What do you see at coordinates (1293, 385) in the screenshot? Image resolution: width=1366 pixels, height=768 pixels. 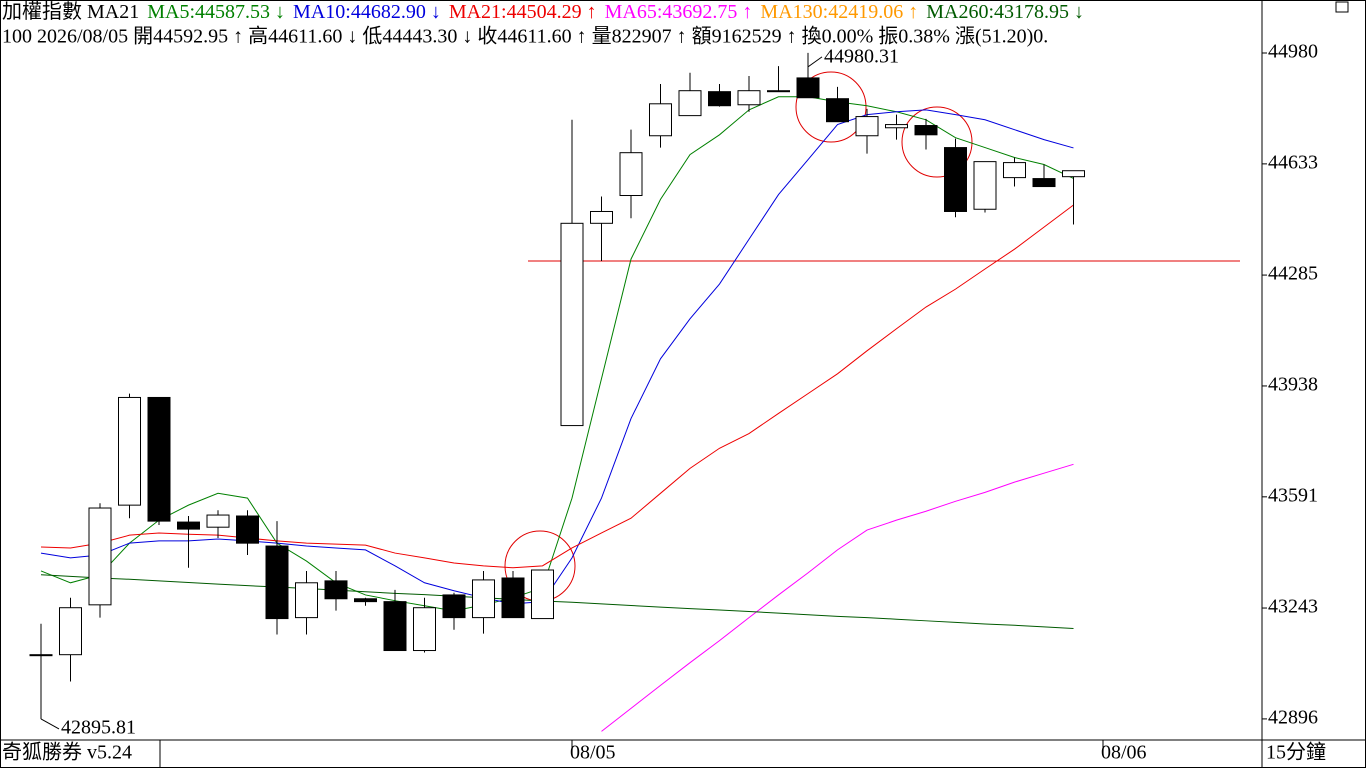 I see `y-tick-label: 43938` at bounding box center [1293, 385].